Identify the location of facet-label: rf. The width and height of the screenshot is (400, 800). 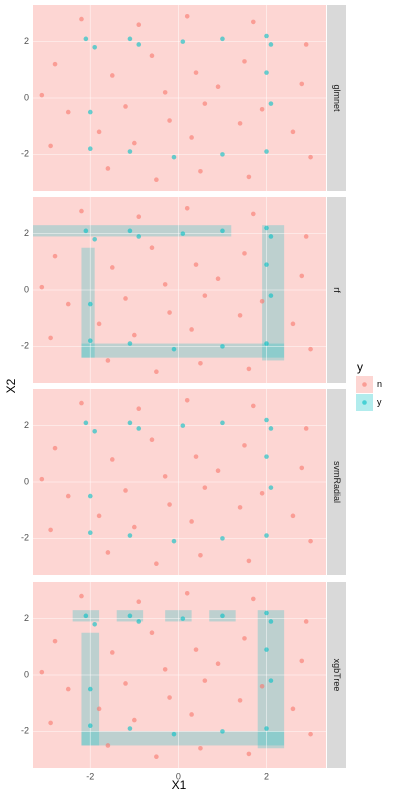
(337, 290).